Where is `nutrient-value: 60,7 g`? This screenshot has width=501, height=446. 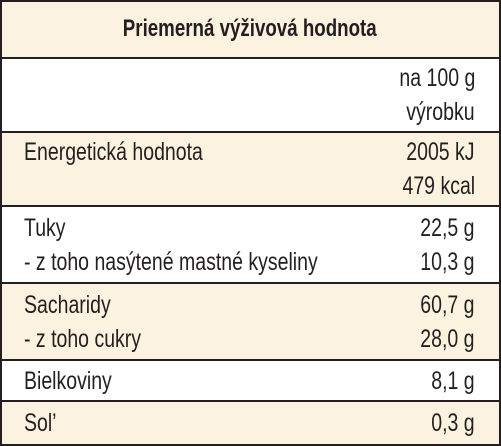
nutrient-value: 60,7 g is located at coordinates (447, 304).